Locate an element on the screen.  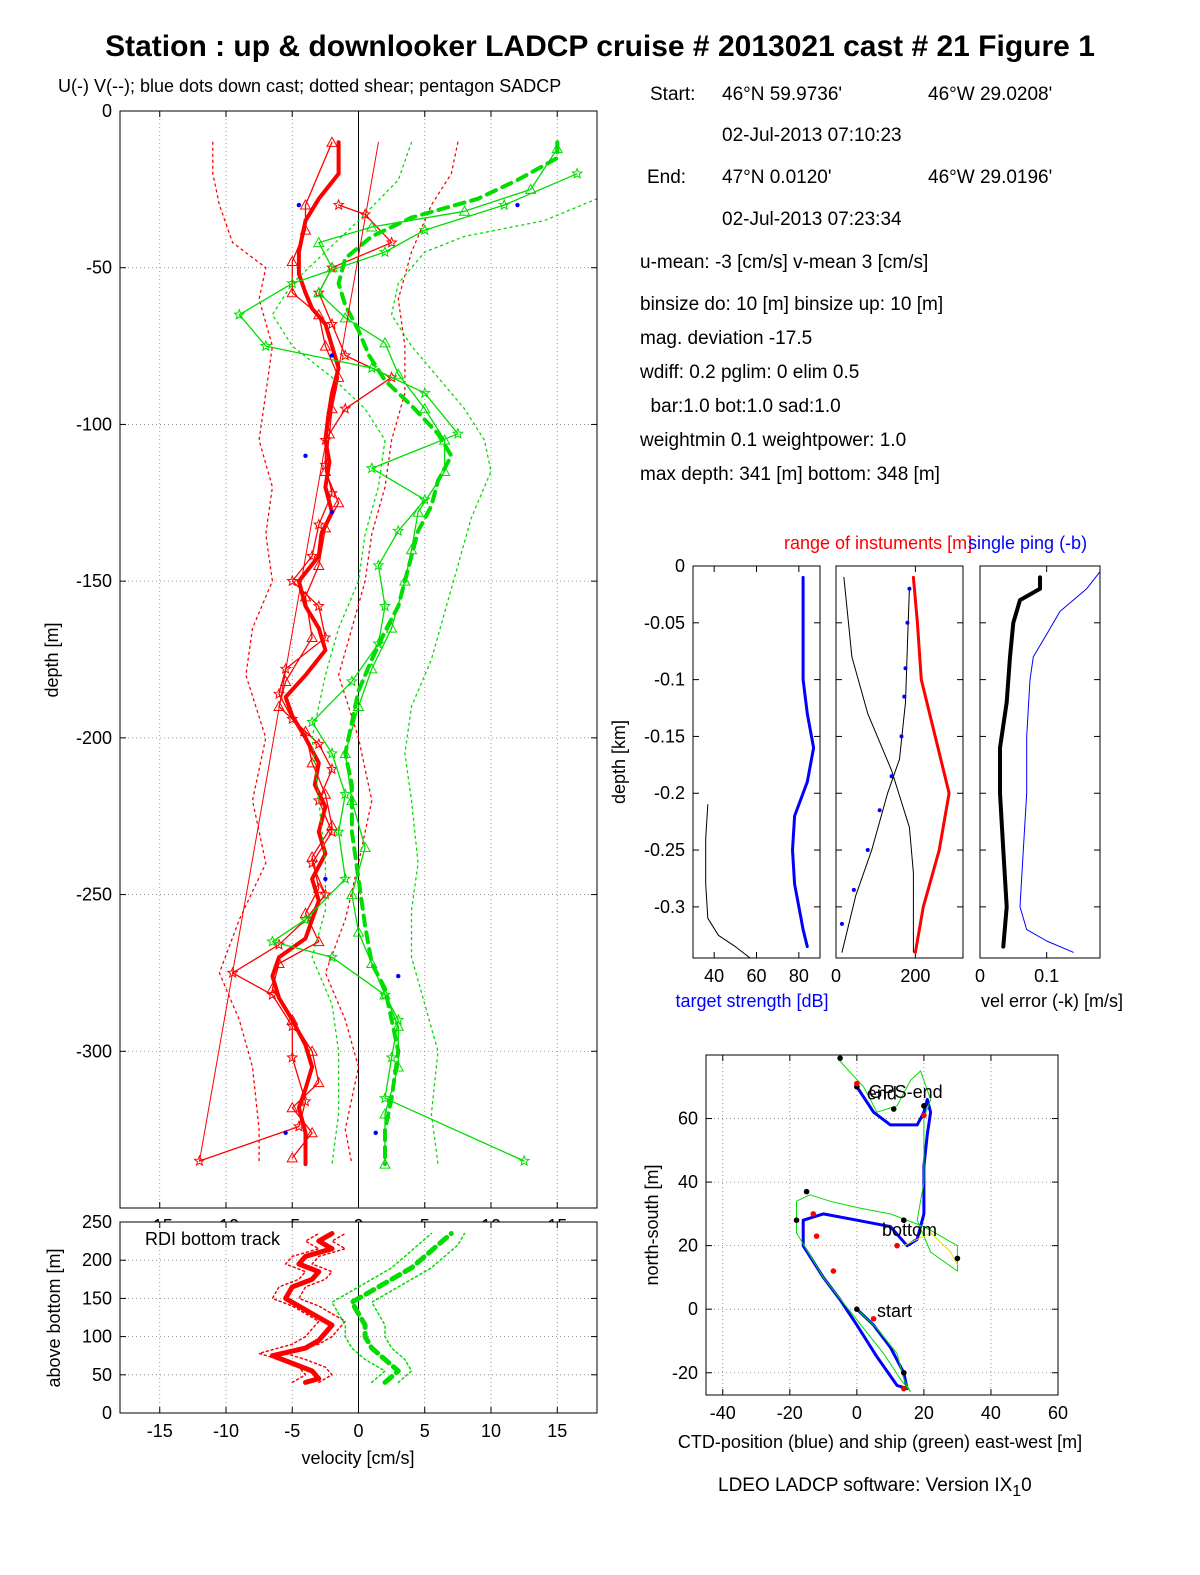
position-xtick-label: 20 is located at coordinates (924, 1413).